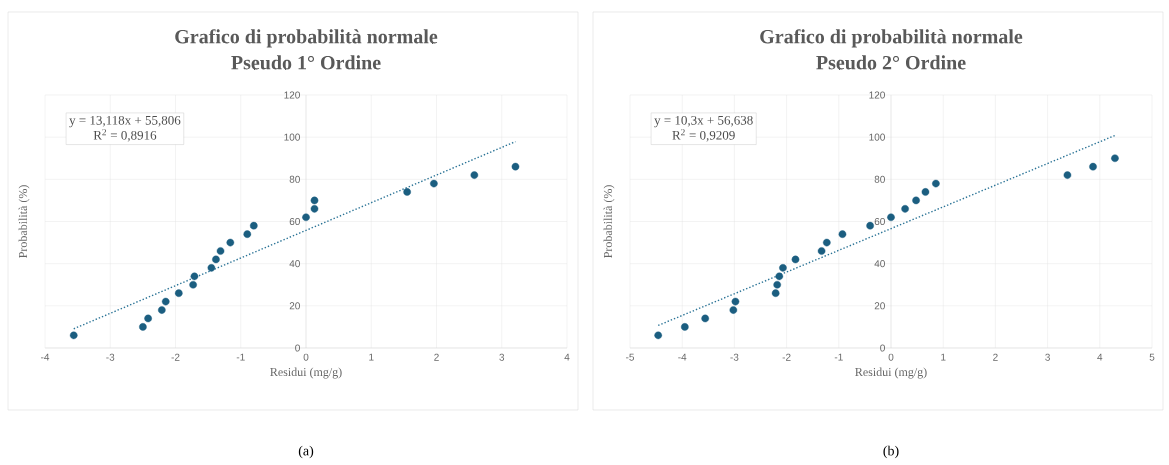 The height and width of the screenshot is (465, 1169). What do you see at coordinates (891, 452) in the screenshot?
I see `text: (b)` at bounding box center [891, 452].